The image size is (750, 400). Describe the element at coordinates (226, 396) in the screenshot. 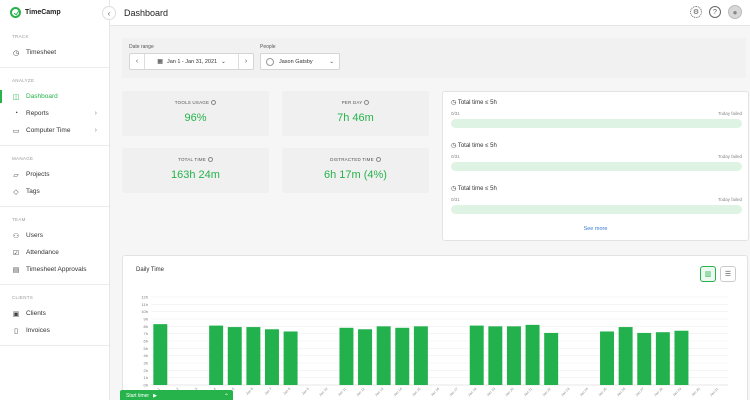

I see `chevron-up-icon: ⌃` at that location.